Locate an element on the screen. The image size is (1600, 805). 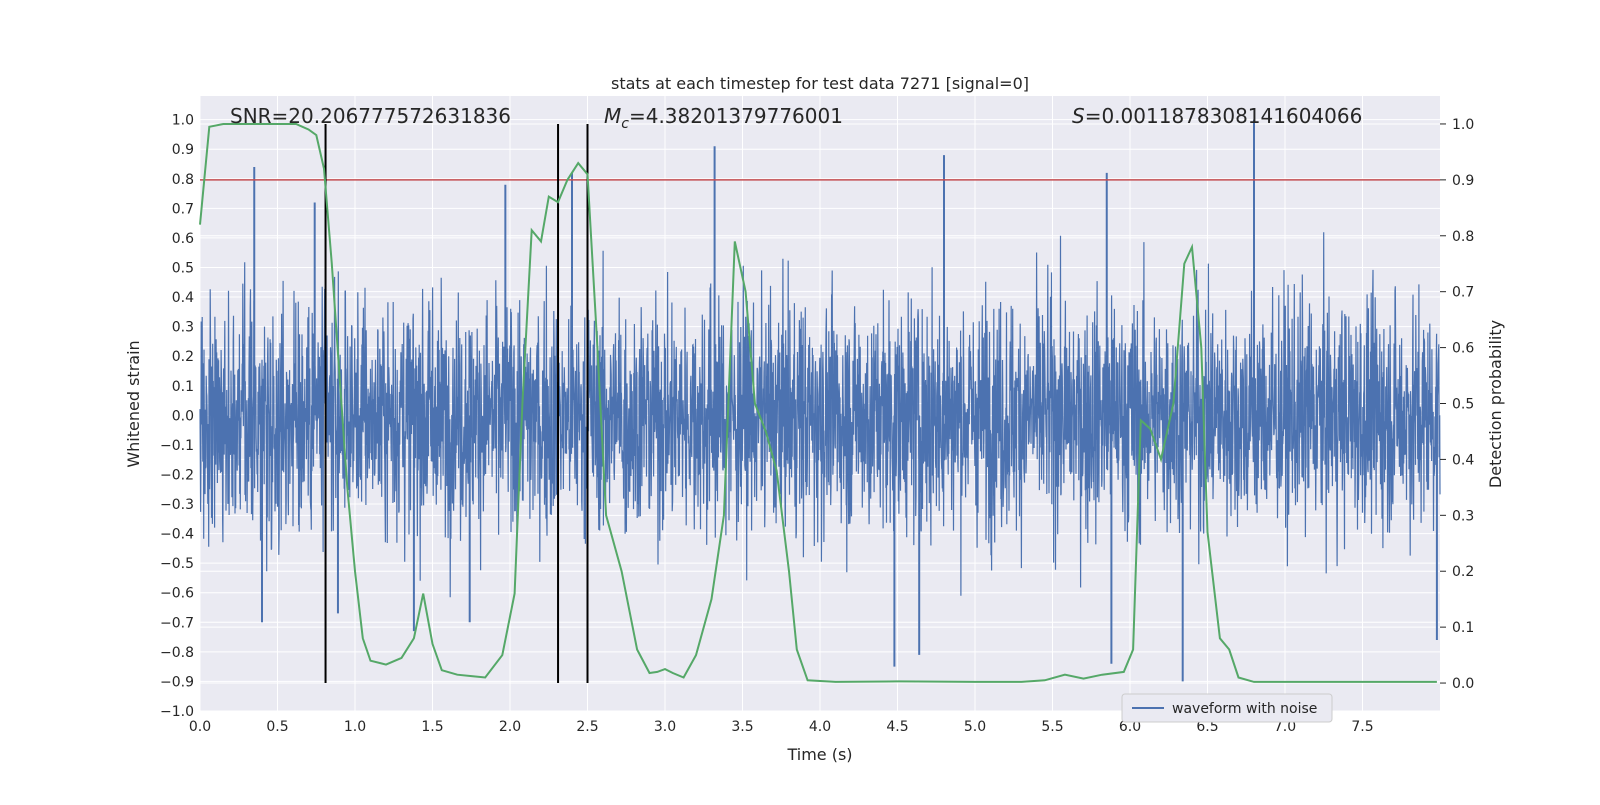
chirp-mass-symbol: M is located at coordinates (612, 116).